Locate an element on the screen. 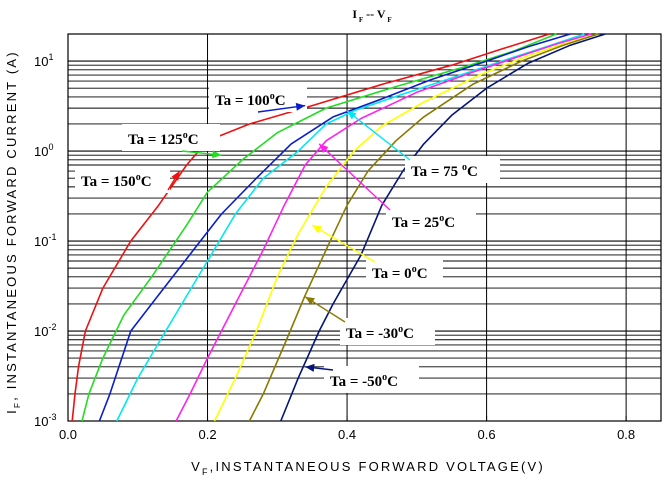  annotation-label: Ta = 75 oC is located at coordinates (444, 171).